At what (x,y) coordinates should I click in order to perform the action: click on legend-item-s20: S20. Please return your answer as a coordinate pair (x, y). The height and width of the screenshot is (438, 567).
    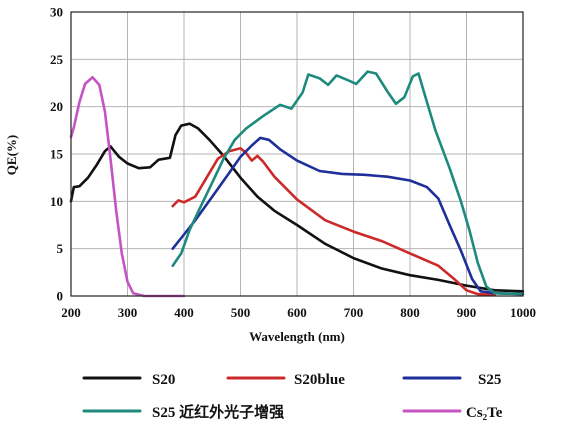
    Looking at the image, I should click on (128, 380).